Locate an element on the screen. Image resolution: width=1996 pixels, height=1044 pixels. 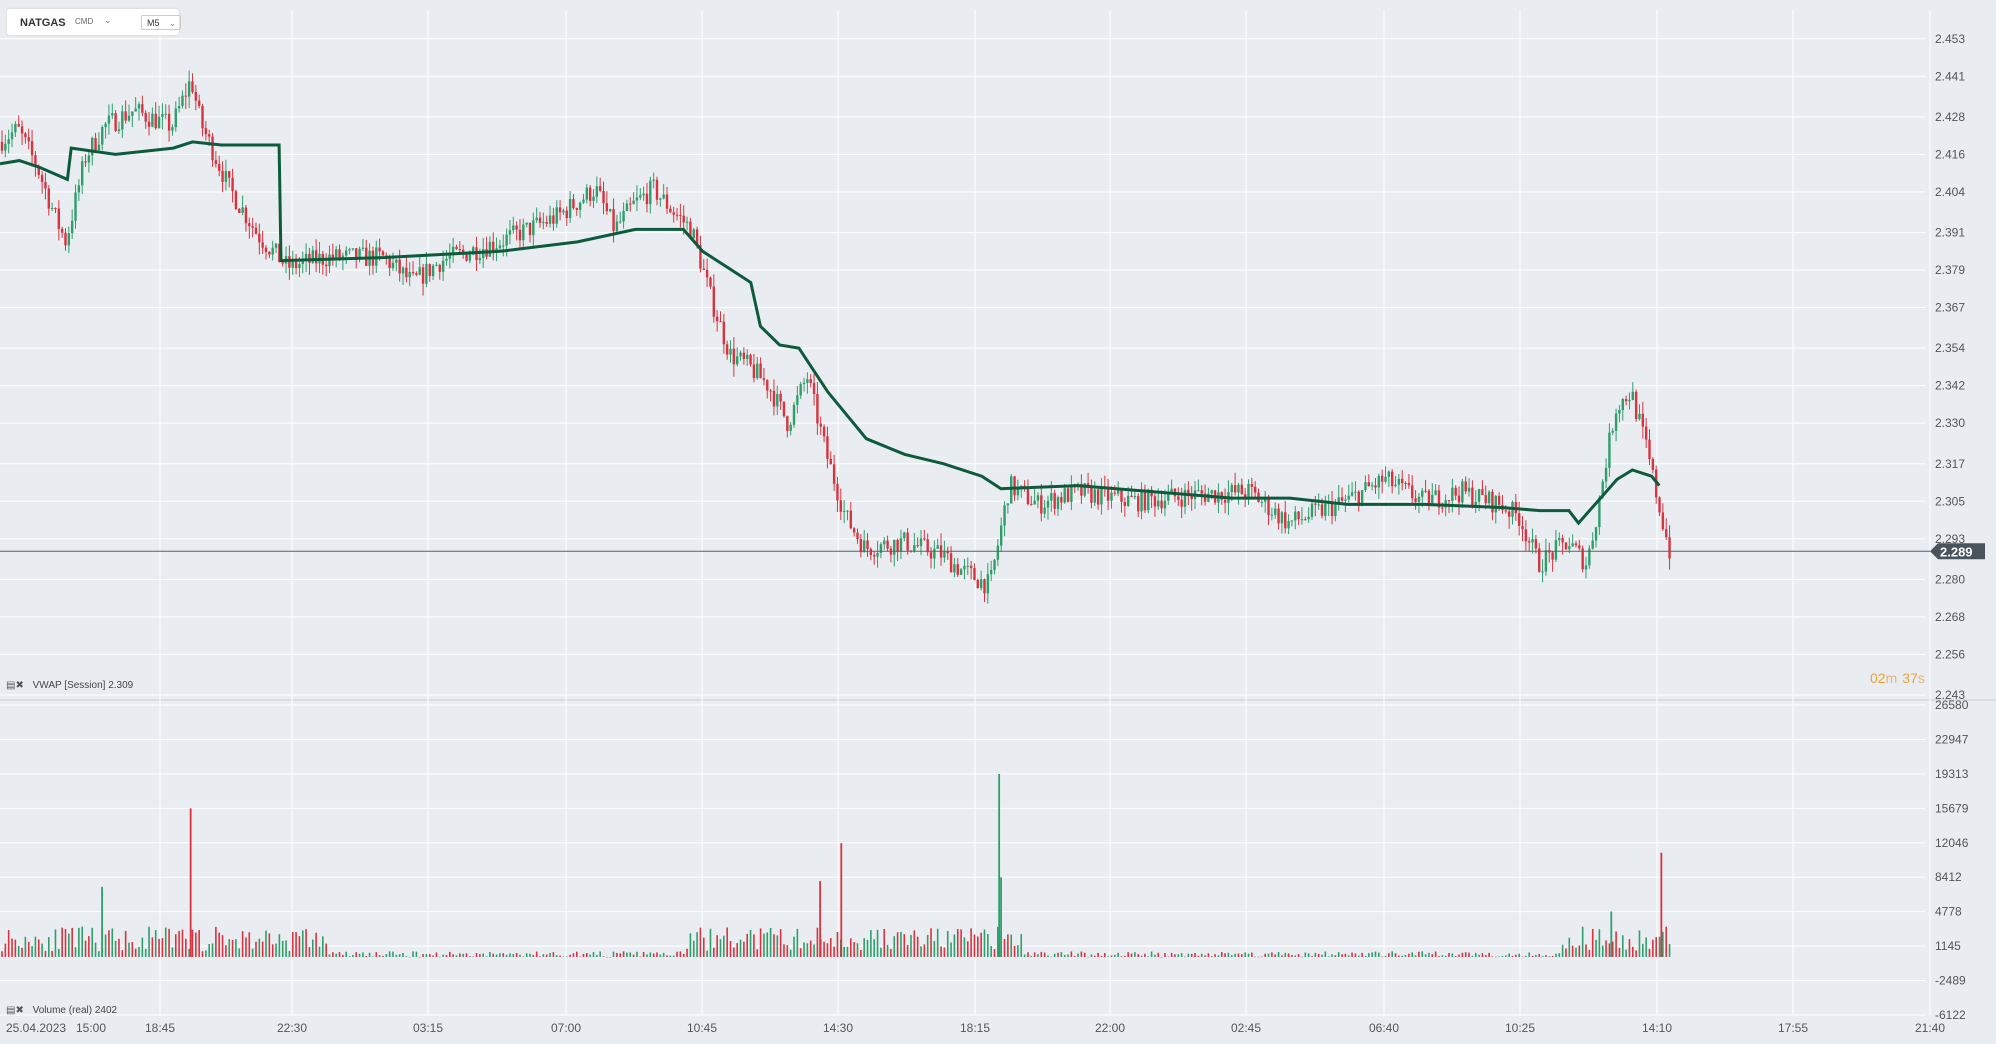
time-tick-label: 15:00 is located at coordinates (91, 1028).